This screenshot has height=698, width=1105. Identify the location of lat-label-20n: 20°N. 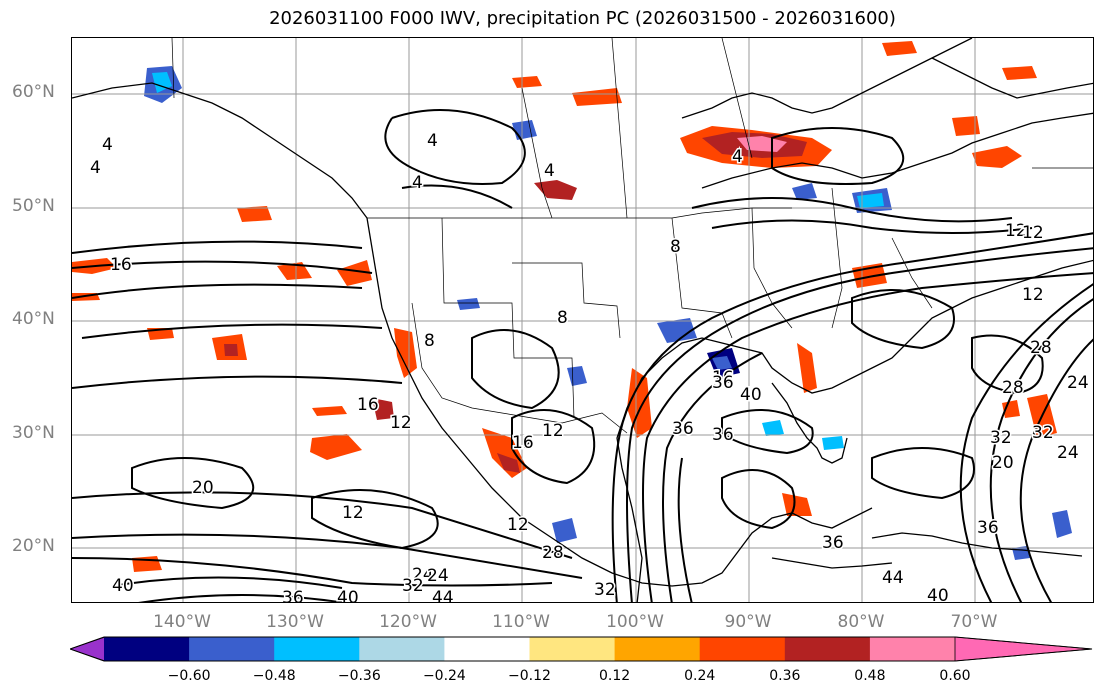
(33, 546).